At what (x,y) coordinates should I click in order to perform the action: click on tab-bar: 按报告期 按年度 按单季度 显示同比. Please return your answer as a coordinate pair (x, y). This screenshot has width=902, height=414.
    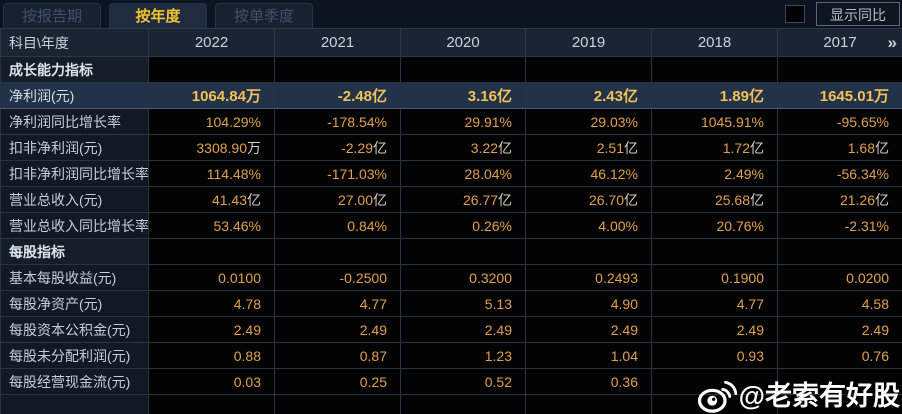
    Looking at the image, I should click on (451, 14).